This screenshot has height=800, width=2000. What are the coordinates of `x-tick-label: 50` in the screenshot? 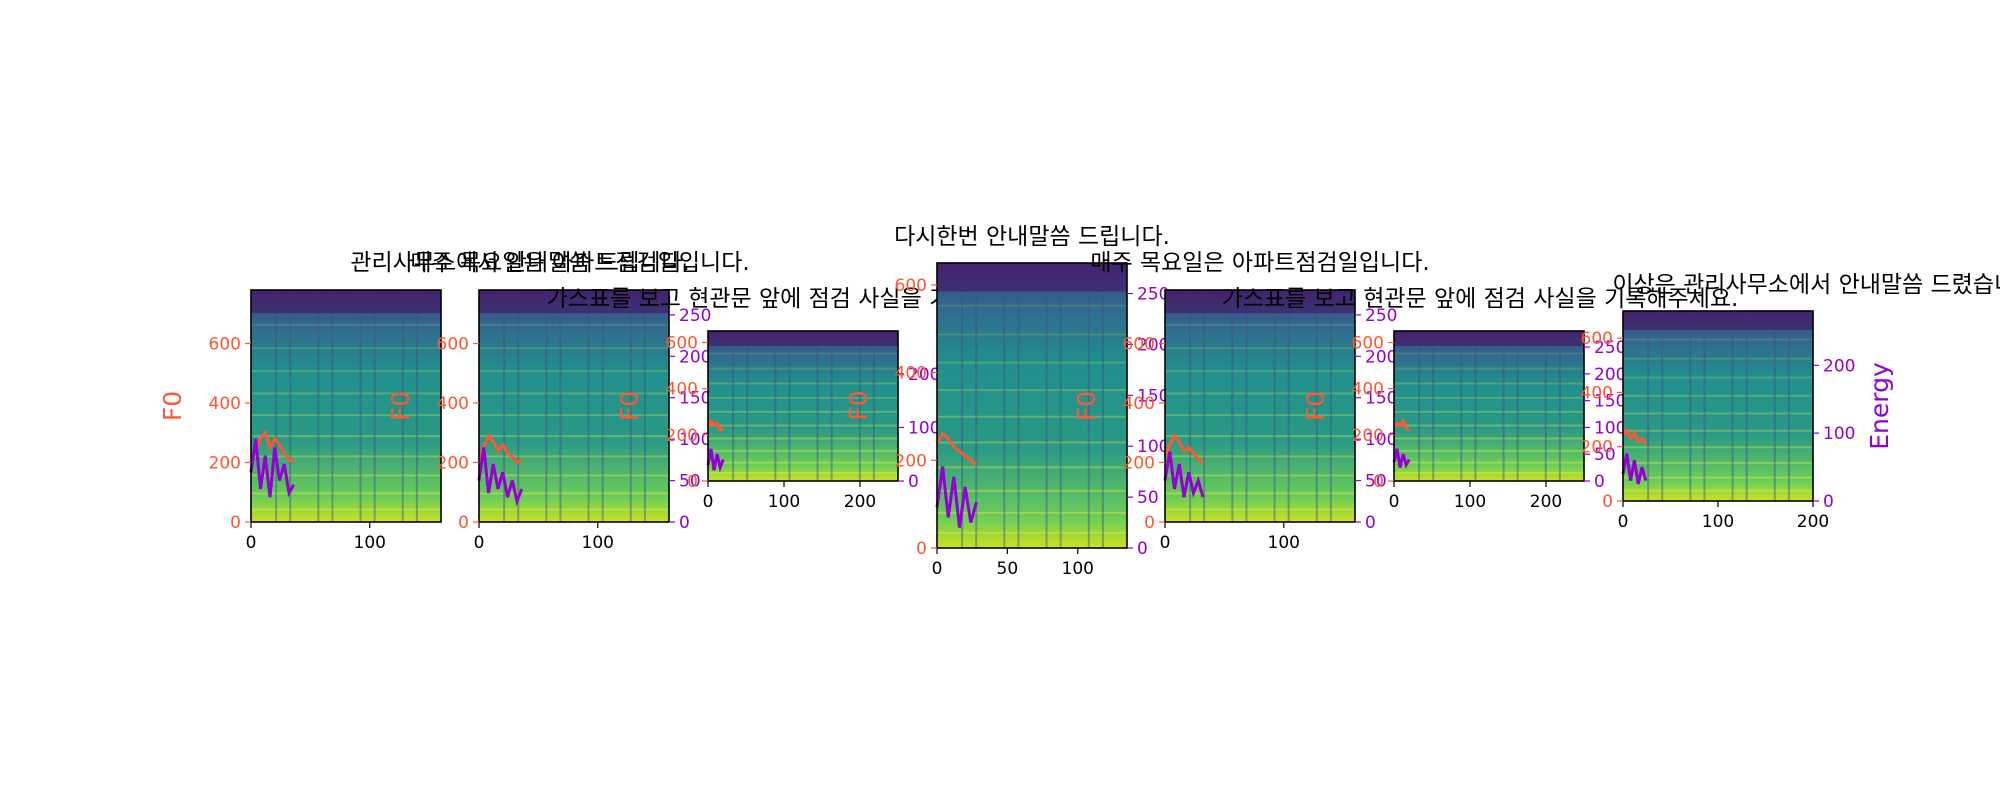 It's located at (1008, 569).